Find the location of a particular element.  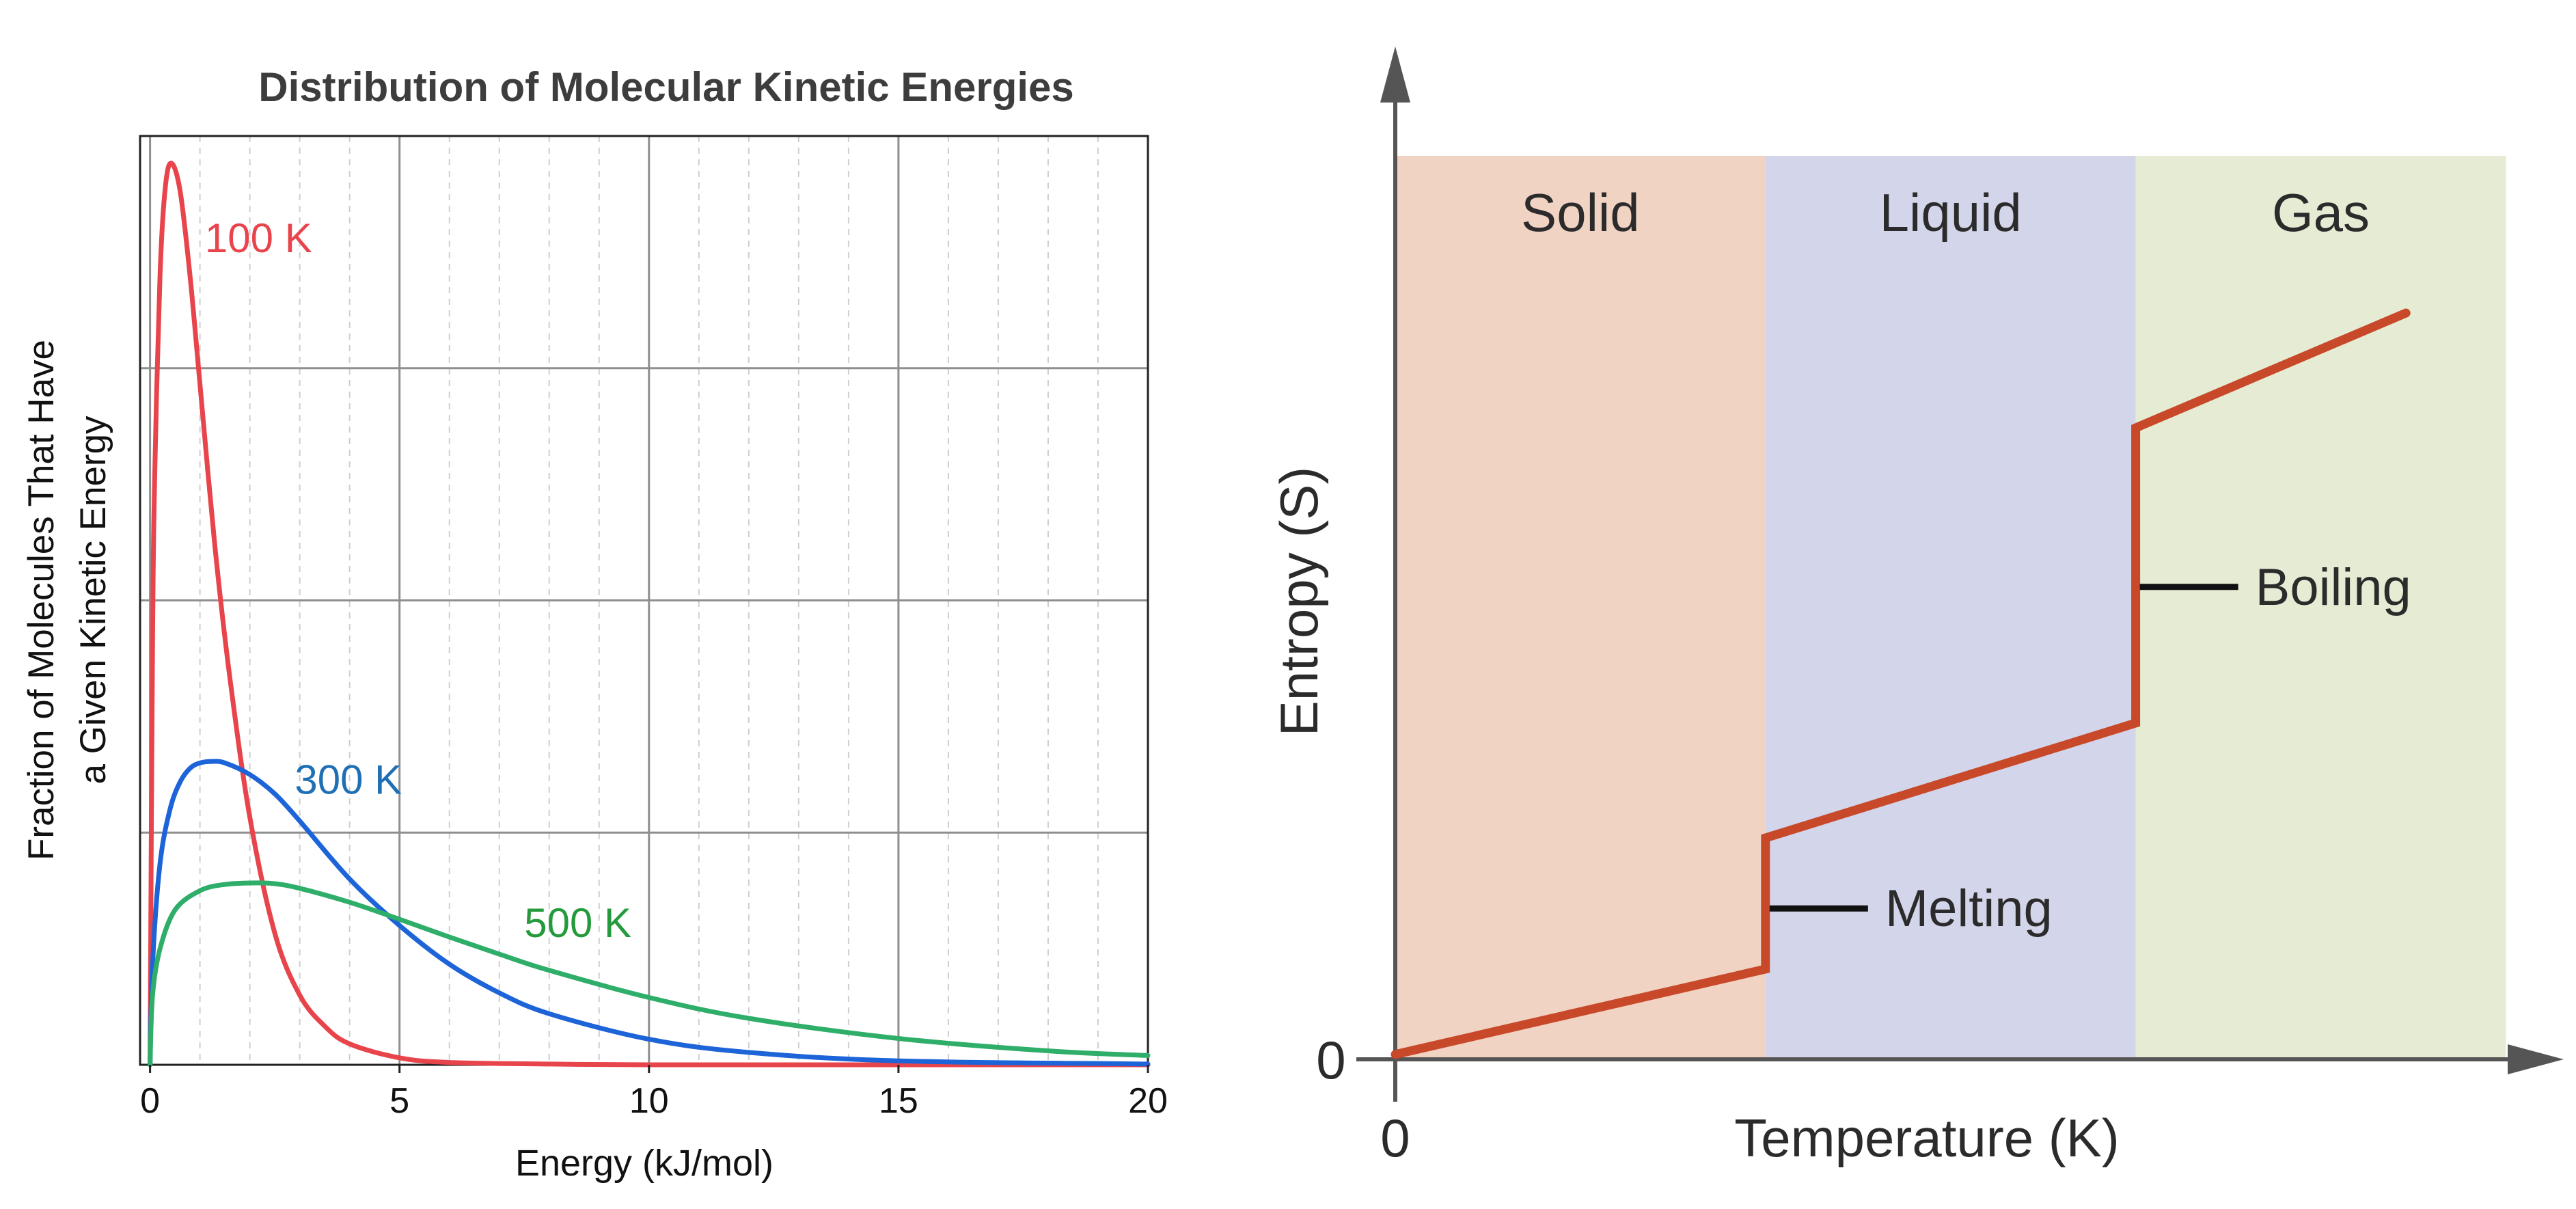

phase-region-solid is located at coordinates (1580, 607).